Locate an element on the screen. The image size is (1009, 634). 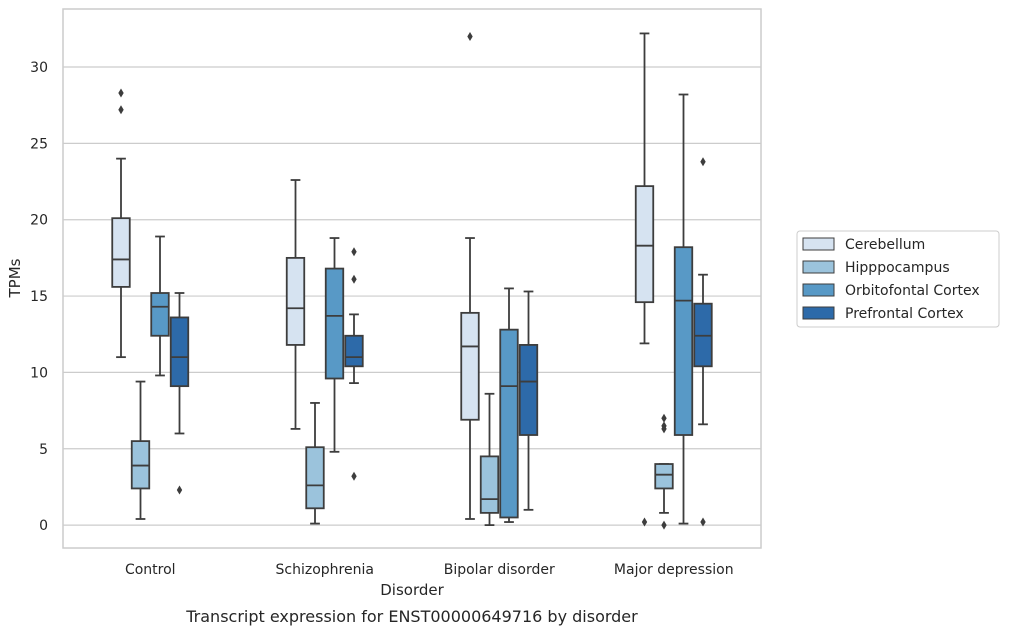
y-tick-label: 30 is located at coordinates (39, 68).